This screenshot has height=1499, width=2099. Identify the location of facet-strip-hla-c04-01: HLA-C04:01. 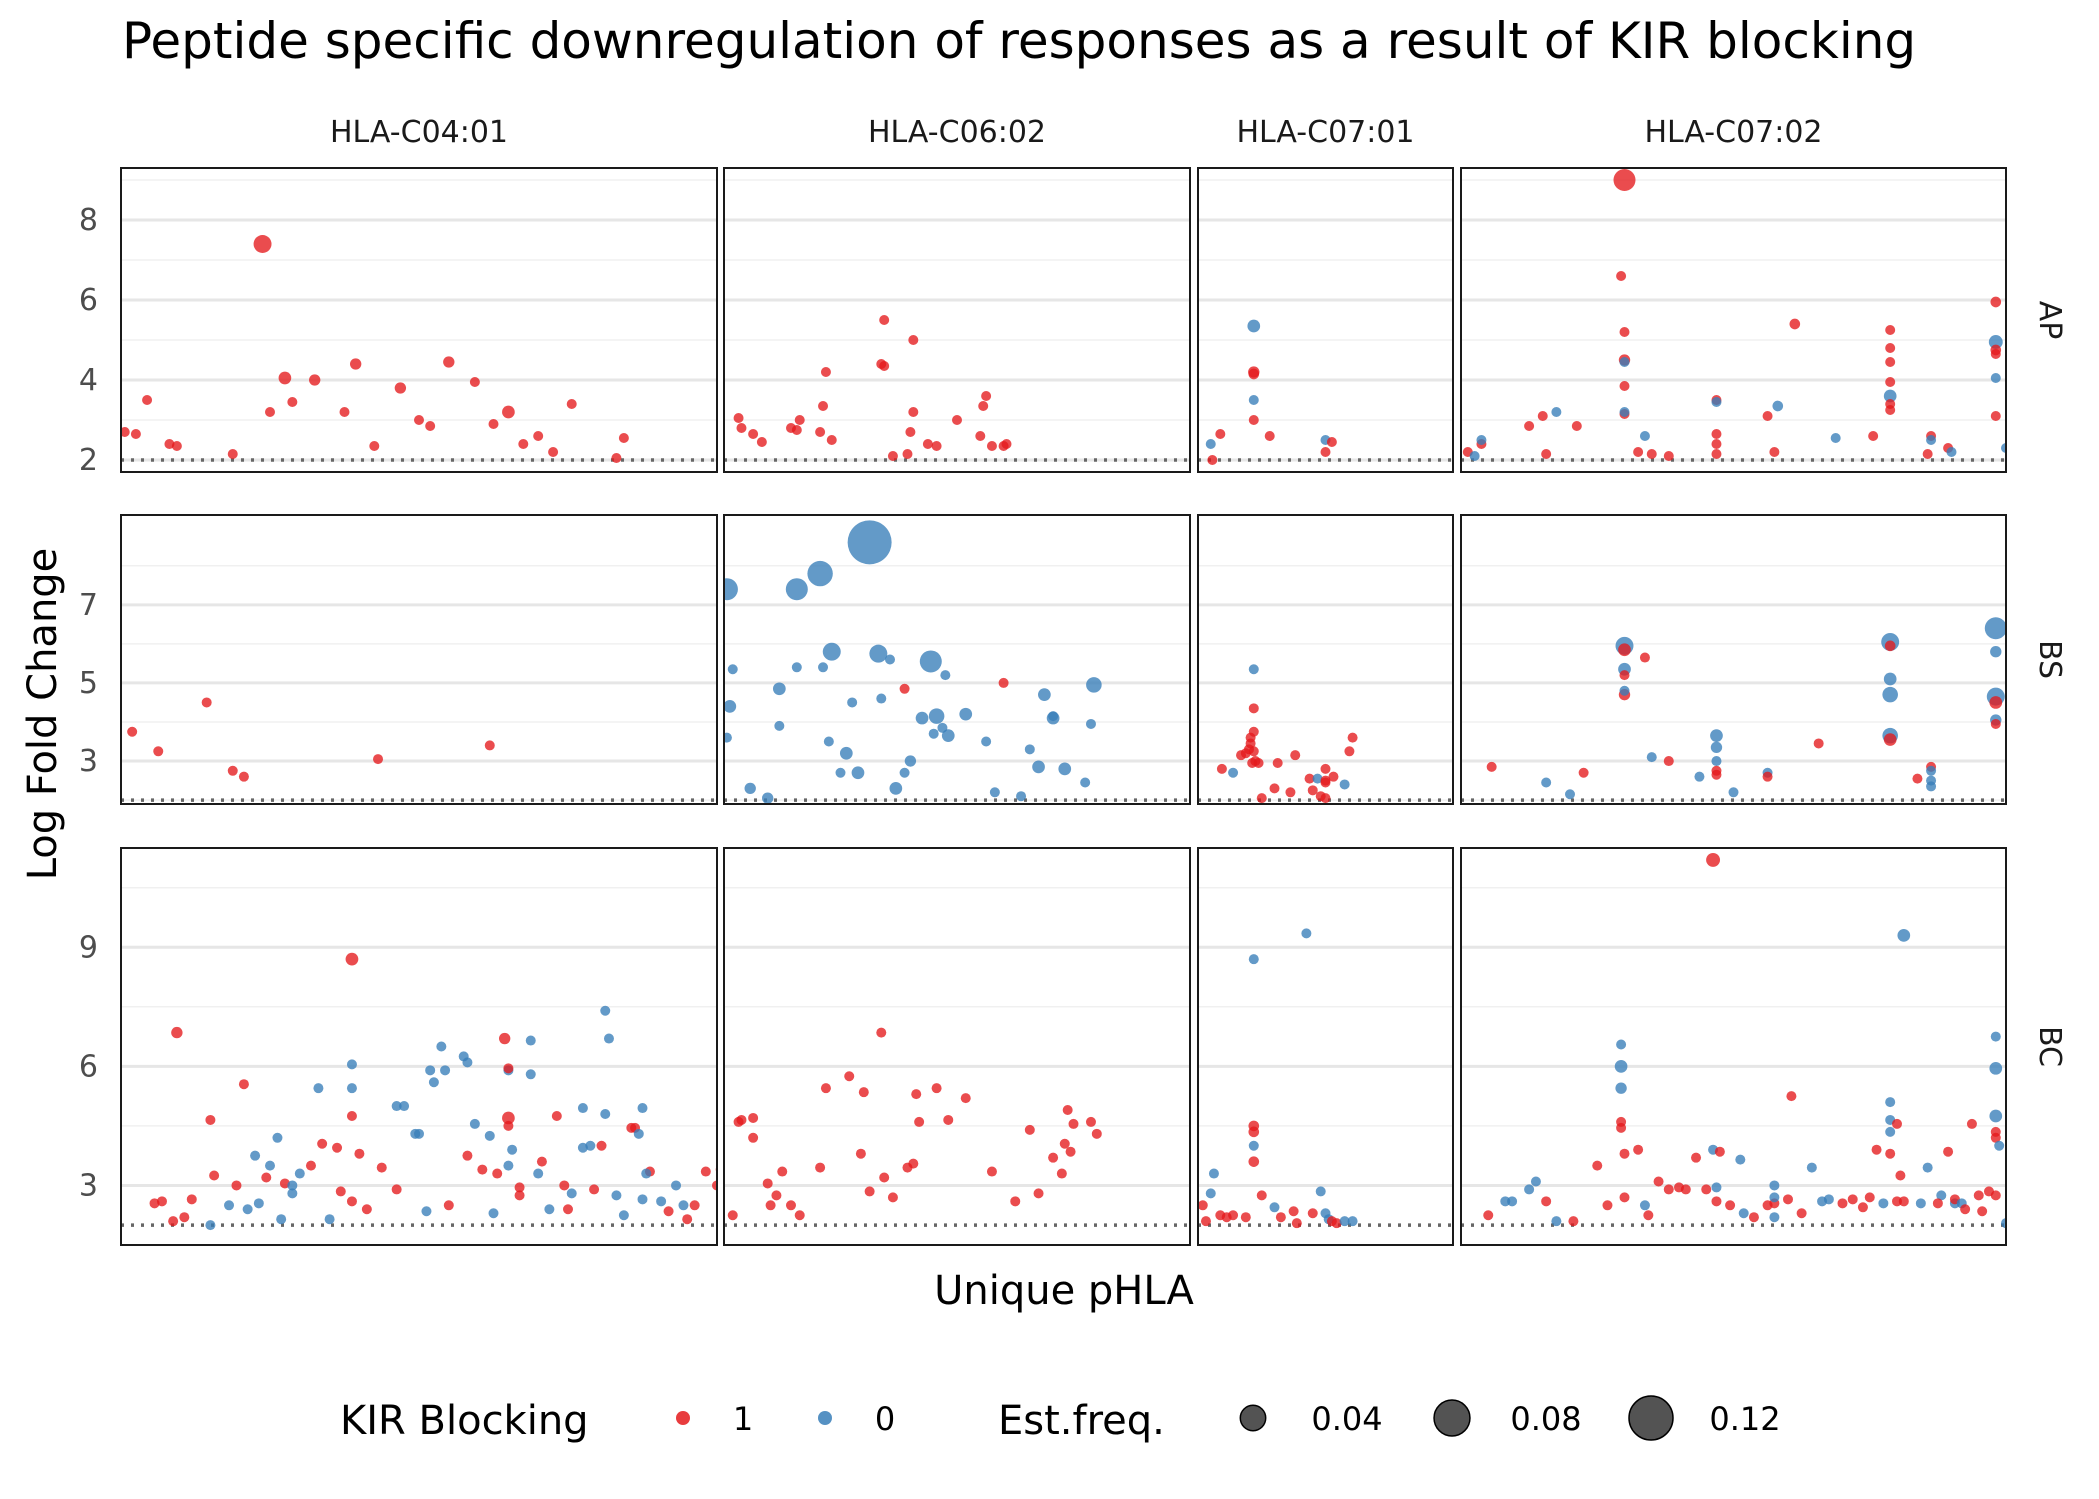
(419, 132).